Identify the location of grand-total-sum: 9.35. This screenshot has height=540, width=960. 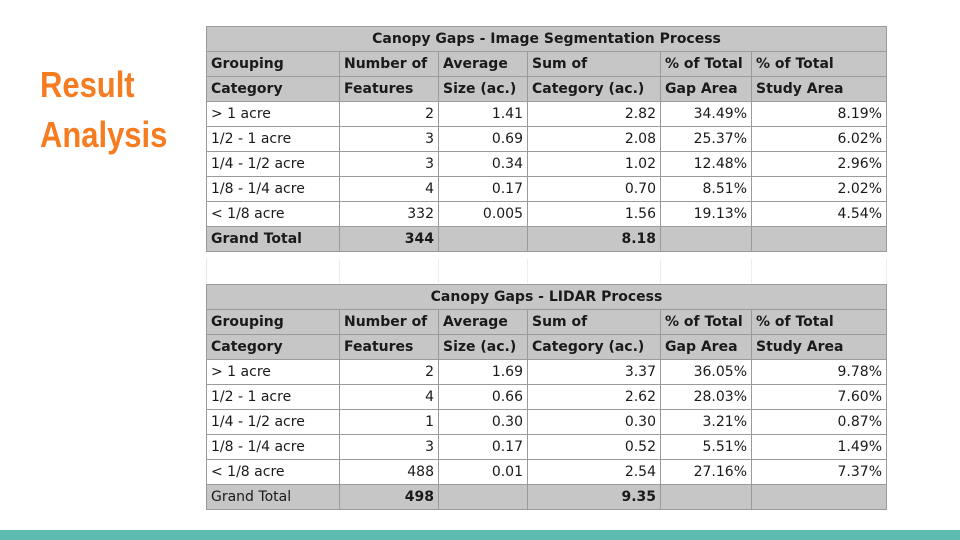
(594, 497).